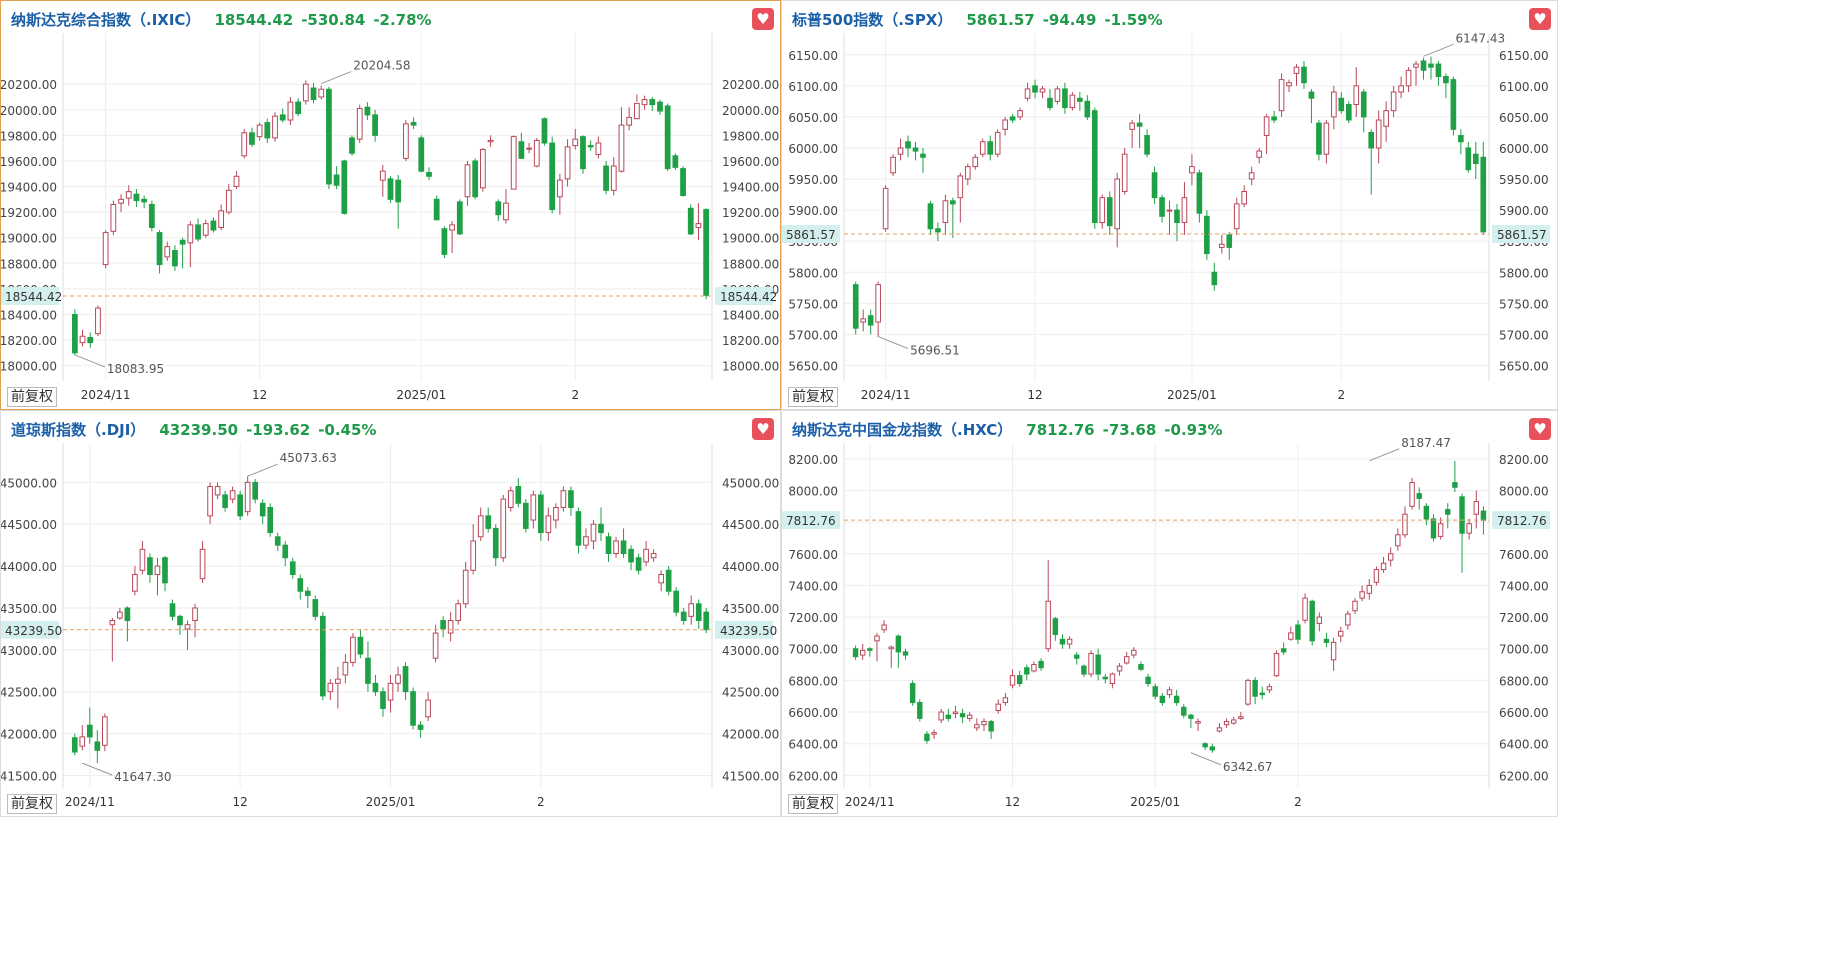 The width and height of the screenshot is (1844, 961). What do you see at coordinates (1481, 38) in the screenshot?
I see `max-value-label: 6147.43` at bounding box center [1481, 38].